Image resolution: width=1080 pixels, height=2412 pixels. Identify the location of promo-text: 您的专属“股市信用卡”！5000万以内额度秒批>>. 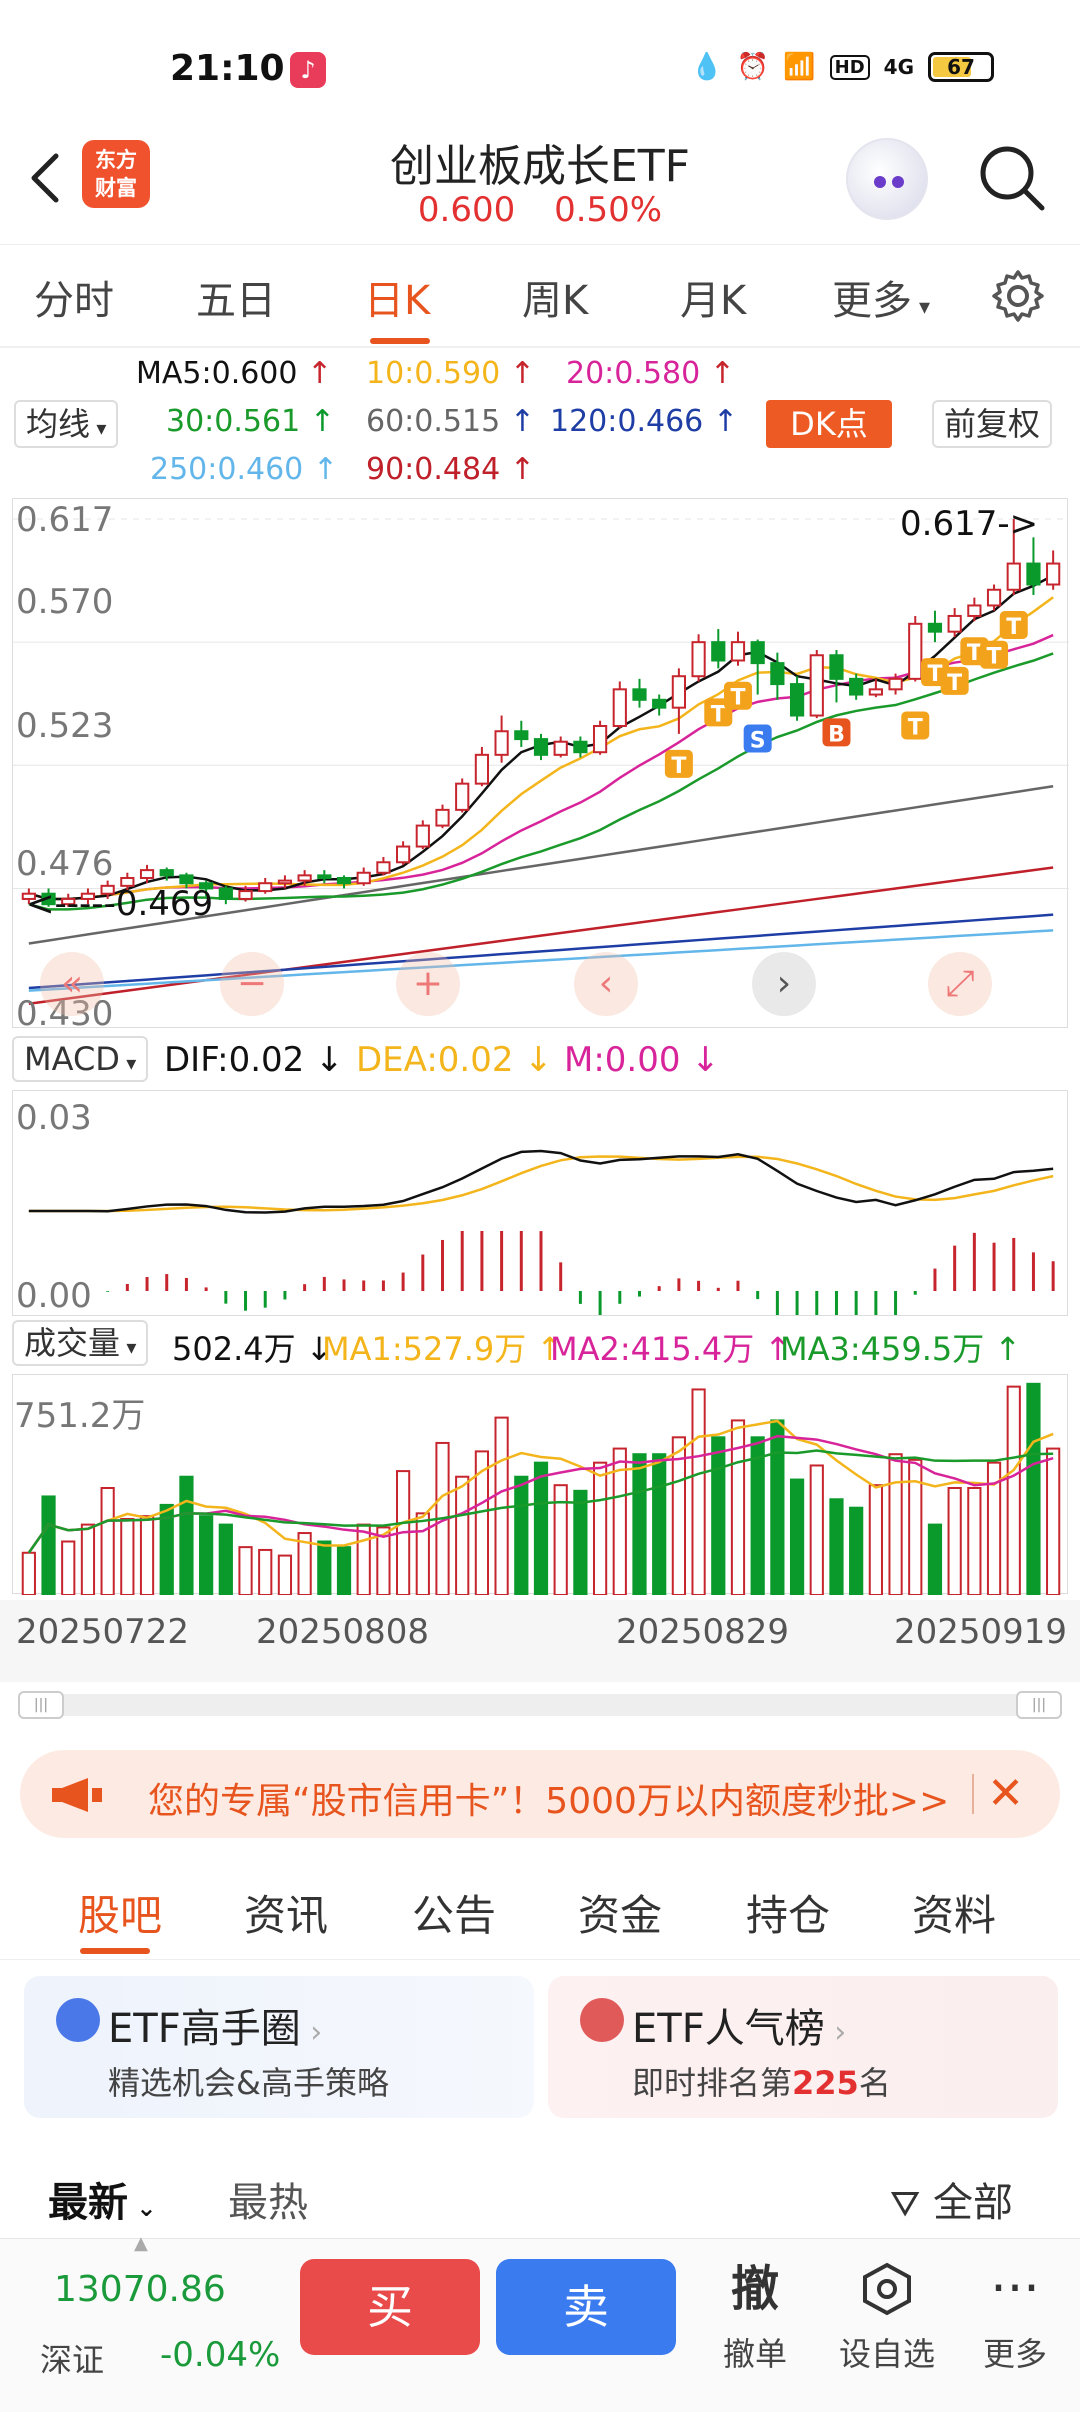
(549, 1801).